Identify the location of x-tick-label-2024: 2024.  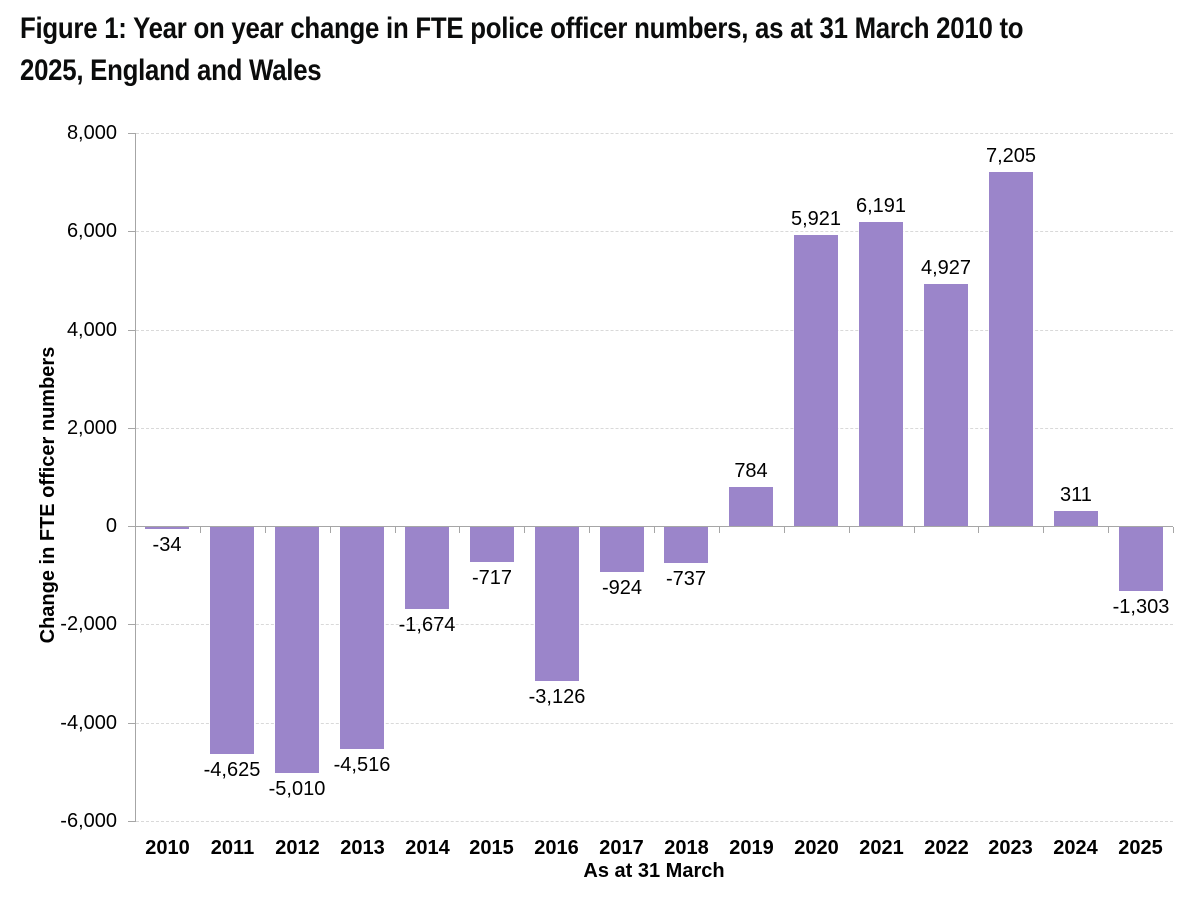
(1075, 848).